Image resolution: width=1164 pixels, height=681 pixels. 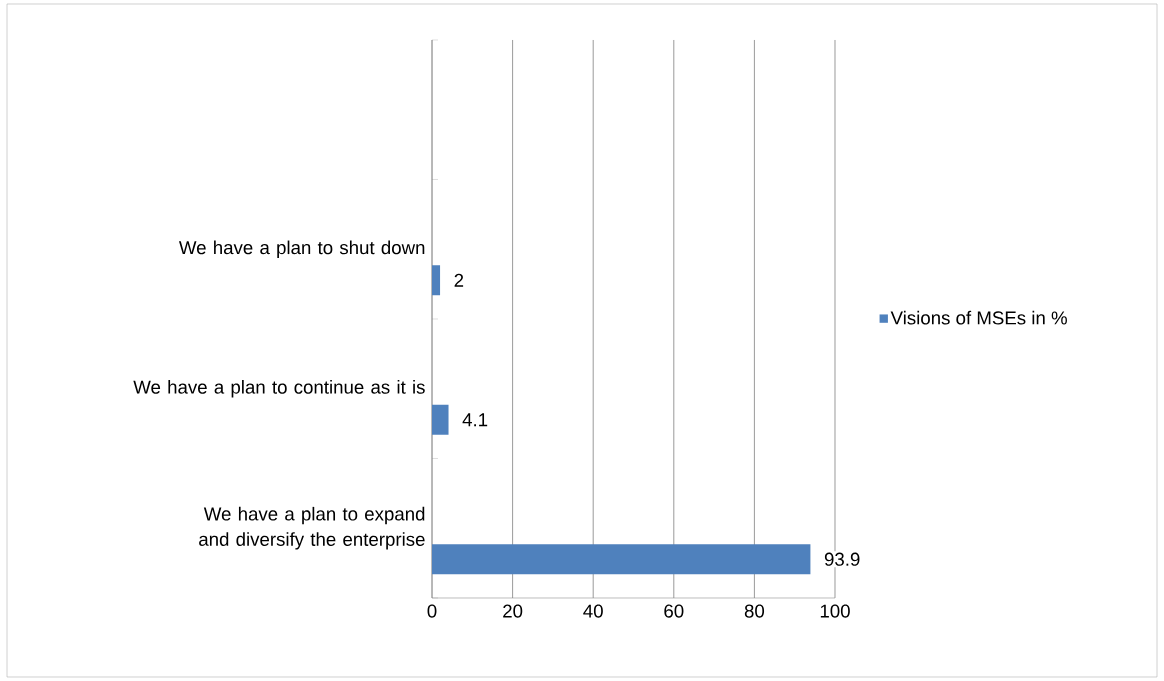 I want to click on y-tick-label: We have a plan to expand and diversify the enterprise, so click(x=312, y=528).